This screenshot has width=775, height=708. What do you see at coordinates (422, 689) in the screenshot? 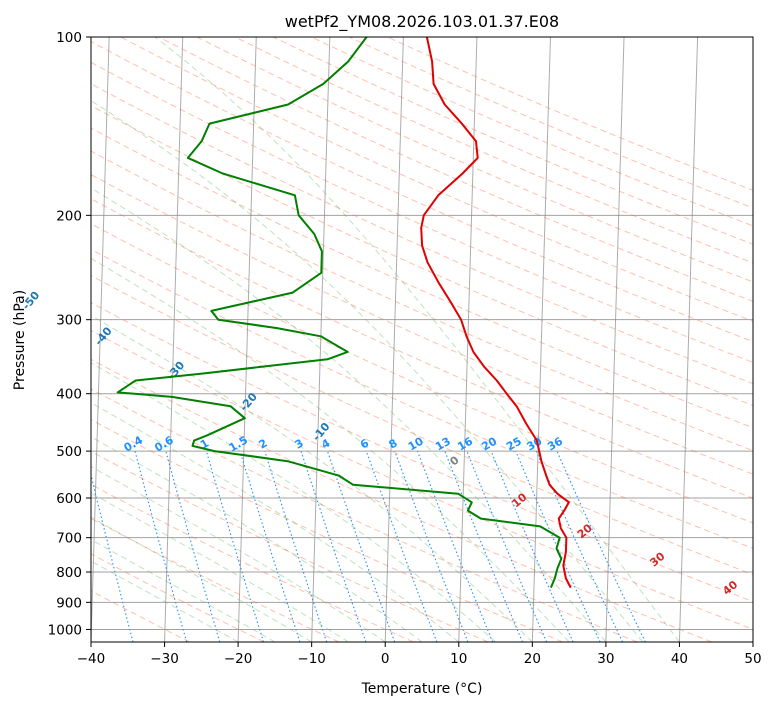
I see `x-axis-label: Temperature (°C)` at bounding box center [422, 689].